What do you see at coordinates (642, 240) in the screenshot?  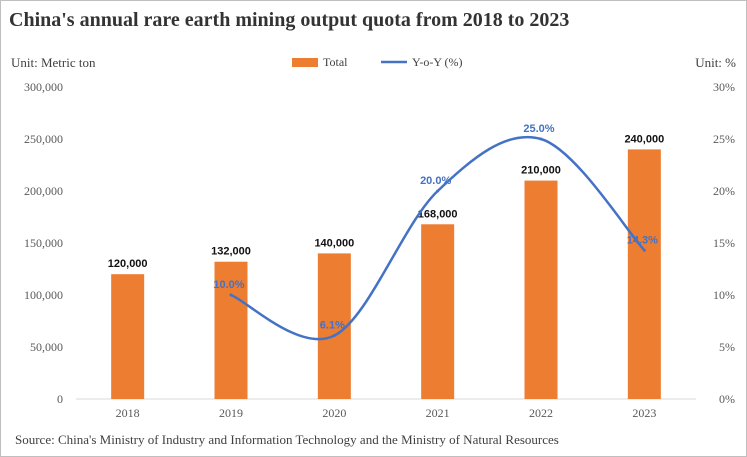 I see `yoy-data-label: 14.3%` at bounding box center [642, 240].